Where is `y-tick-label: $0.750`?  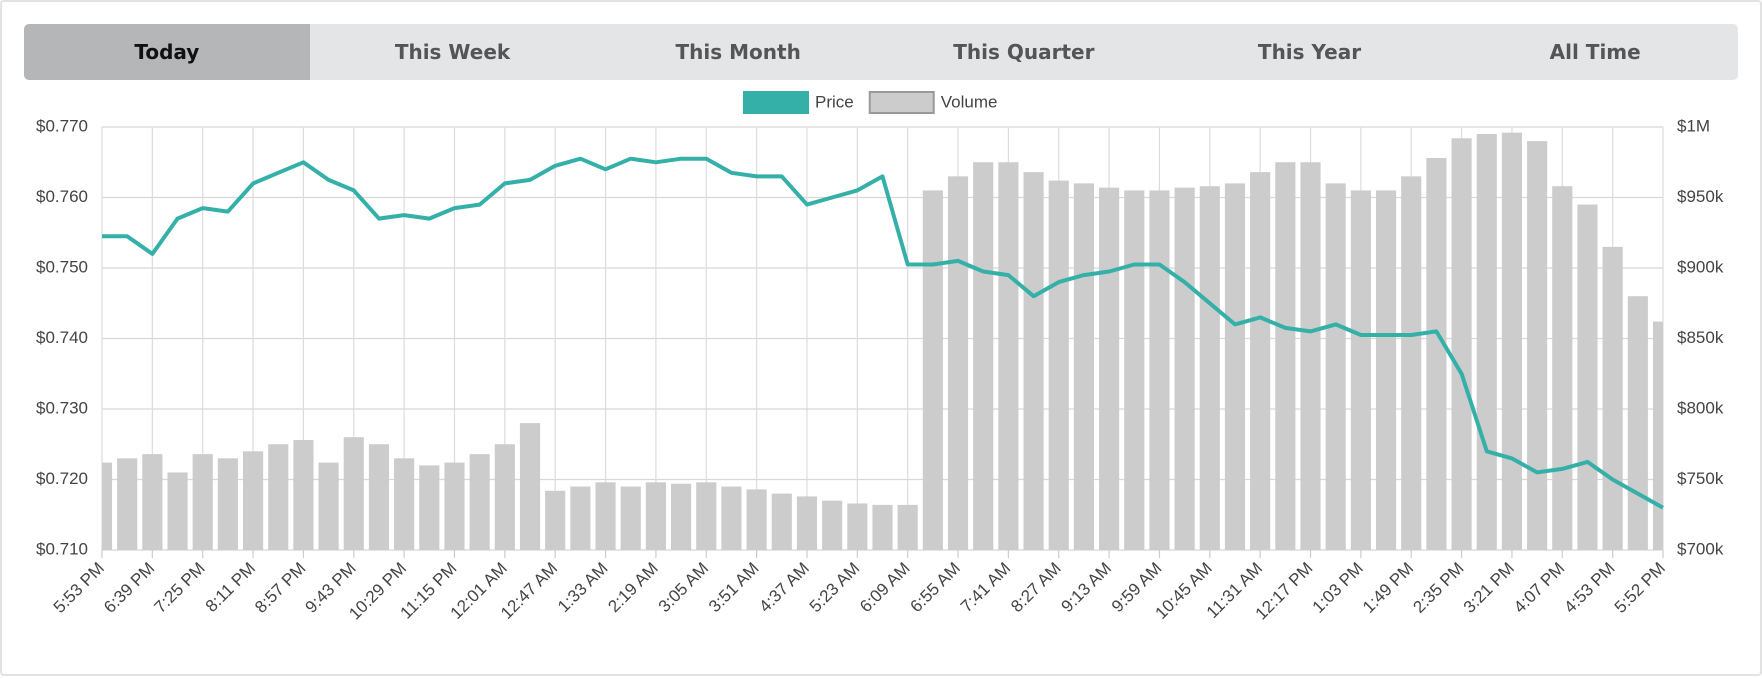 y-tick-label: $0.750 is located at coordinates (62, 266).